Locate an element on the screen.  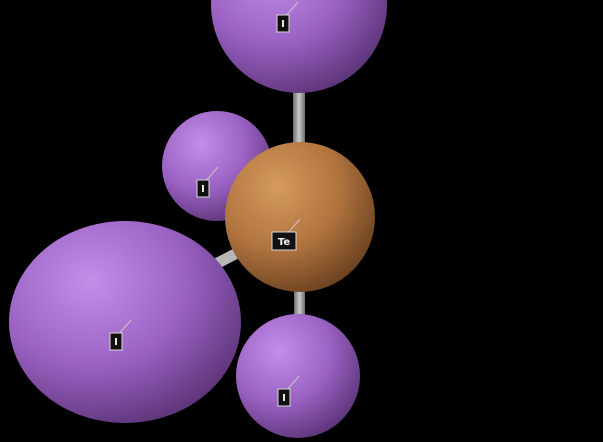
atom-label-iodine-bottom: I is located at coordinates (288, 391).